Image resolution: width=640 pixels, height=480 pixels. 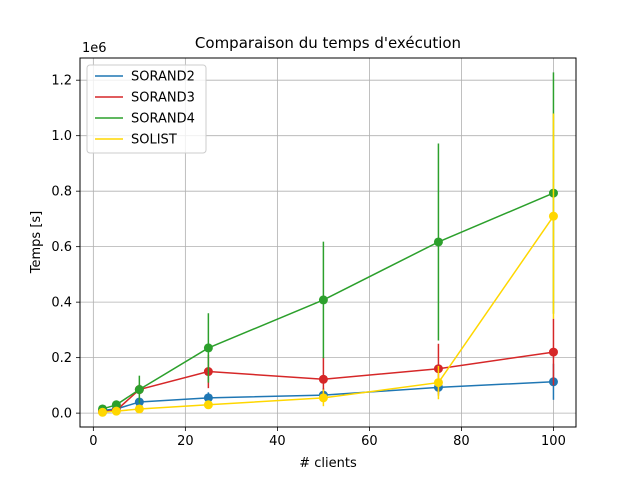 What do you see at coordinates (154, 140) in the screenshot?
I see `legend-label: SOLIST` at bounding box center [154, 140].